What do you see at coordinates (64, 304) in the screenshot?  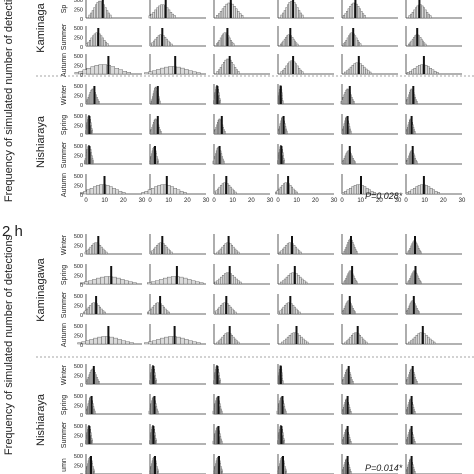 I see `season-label-bottom-2: Summer` at bounding box center [64, 304].